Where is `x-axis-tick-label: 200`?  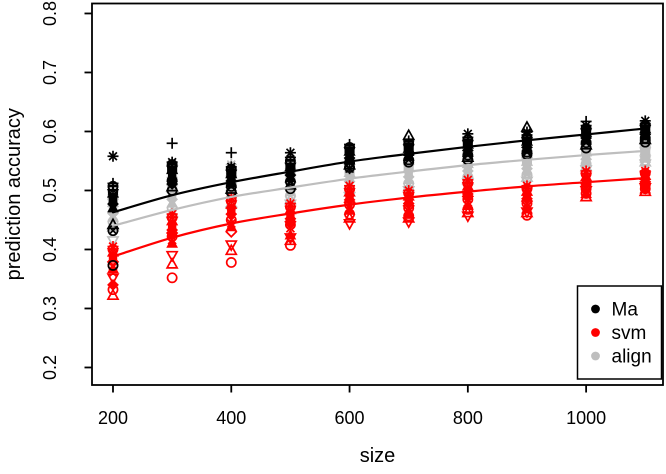
x-axis-tick-label: 200 is located at coordinates (113, 418).